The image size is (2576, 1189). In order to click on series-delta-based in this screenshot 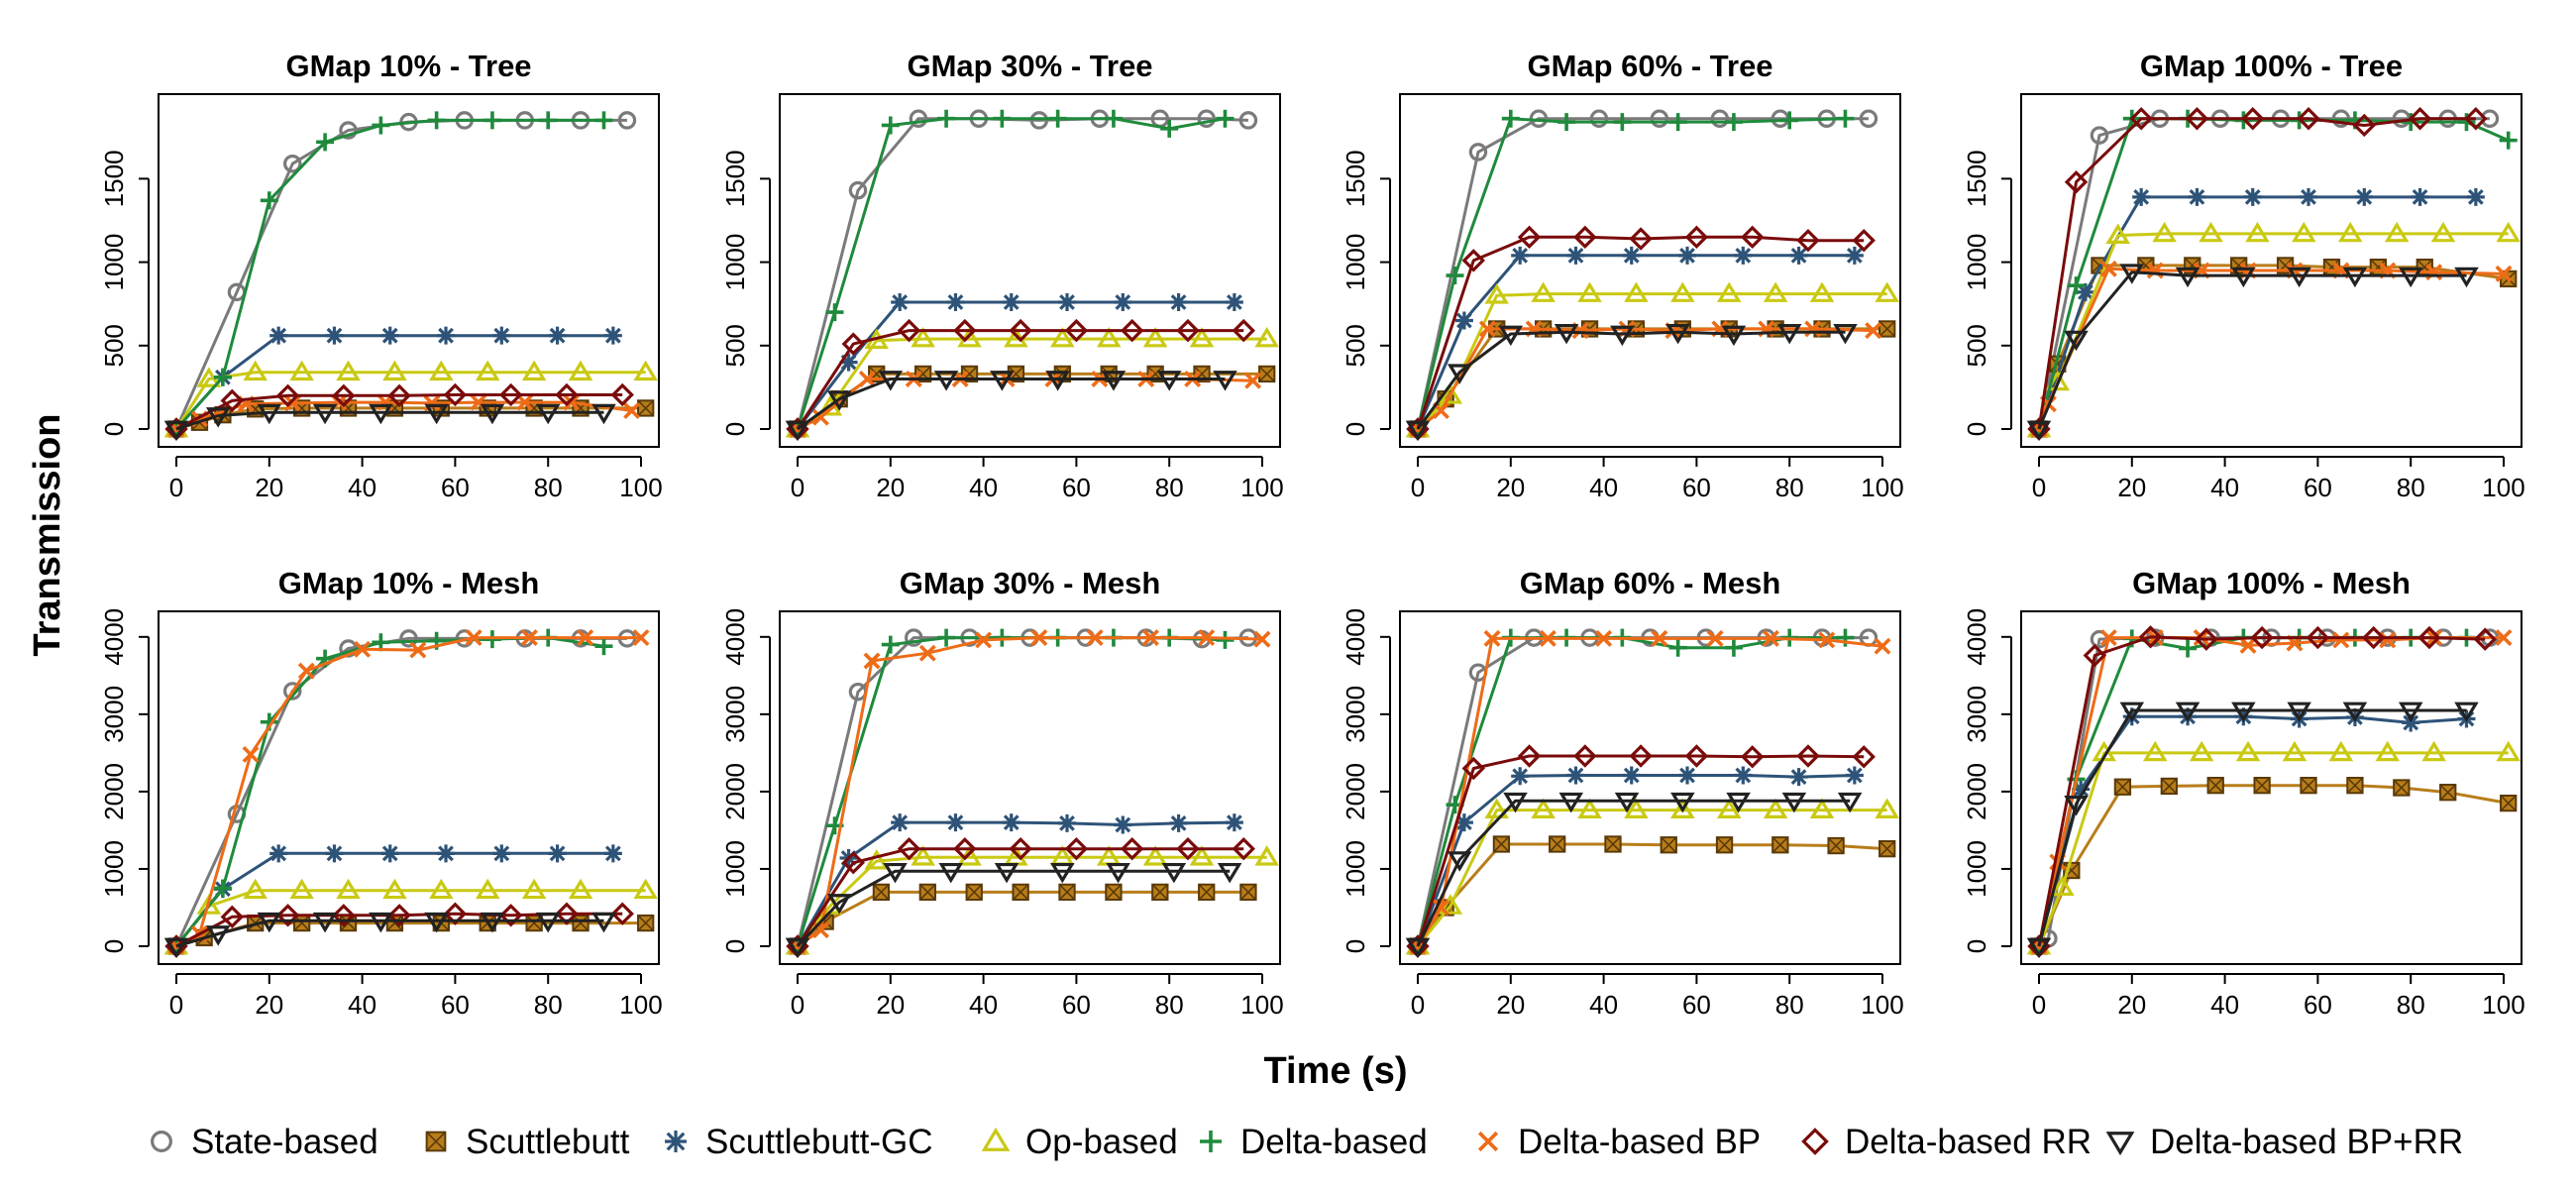, I will do `click(390, 274)`.